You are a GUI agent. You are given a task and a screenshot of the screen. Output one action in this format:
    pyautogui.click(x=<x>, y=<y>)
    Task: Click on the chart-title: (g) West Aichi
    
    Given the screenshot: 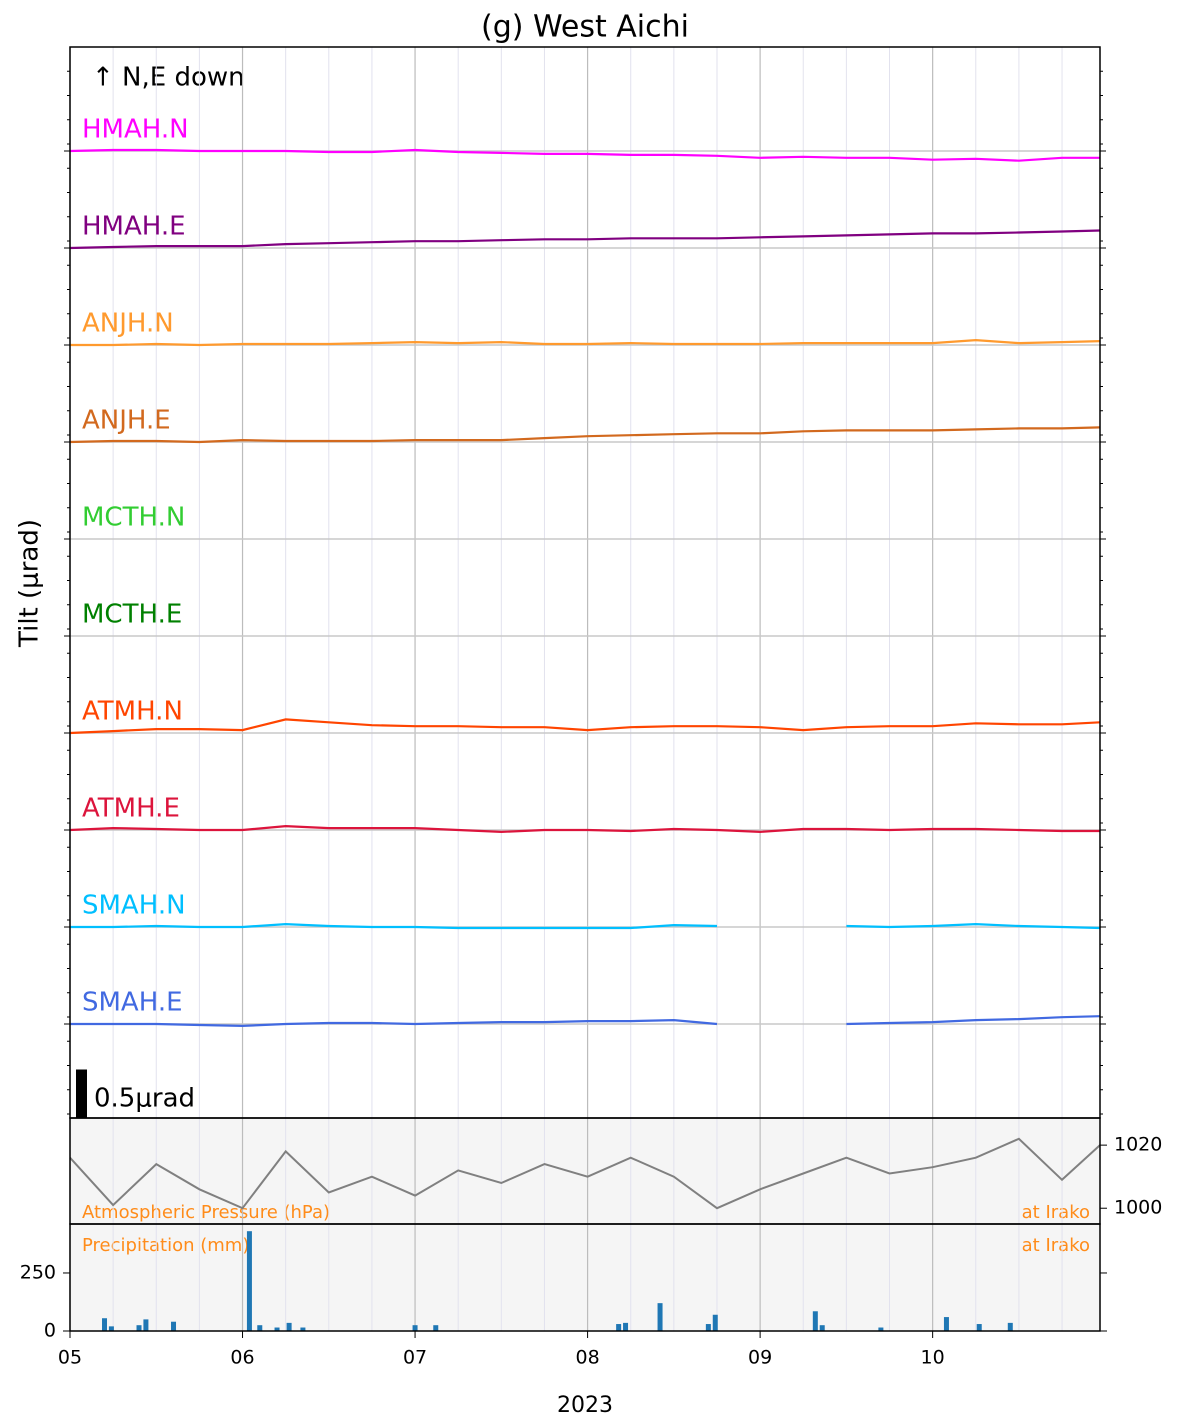 What is the action you would take?
    pyautogui.click(x=585, y=27)
    